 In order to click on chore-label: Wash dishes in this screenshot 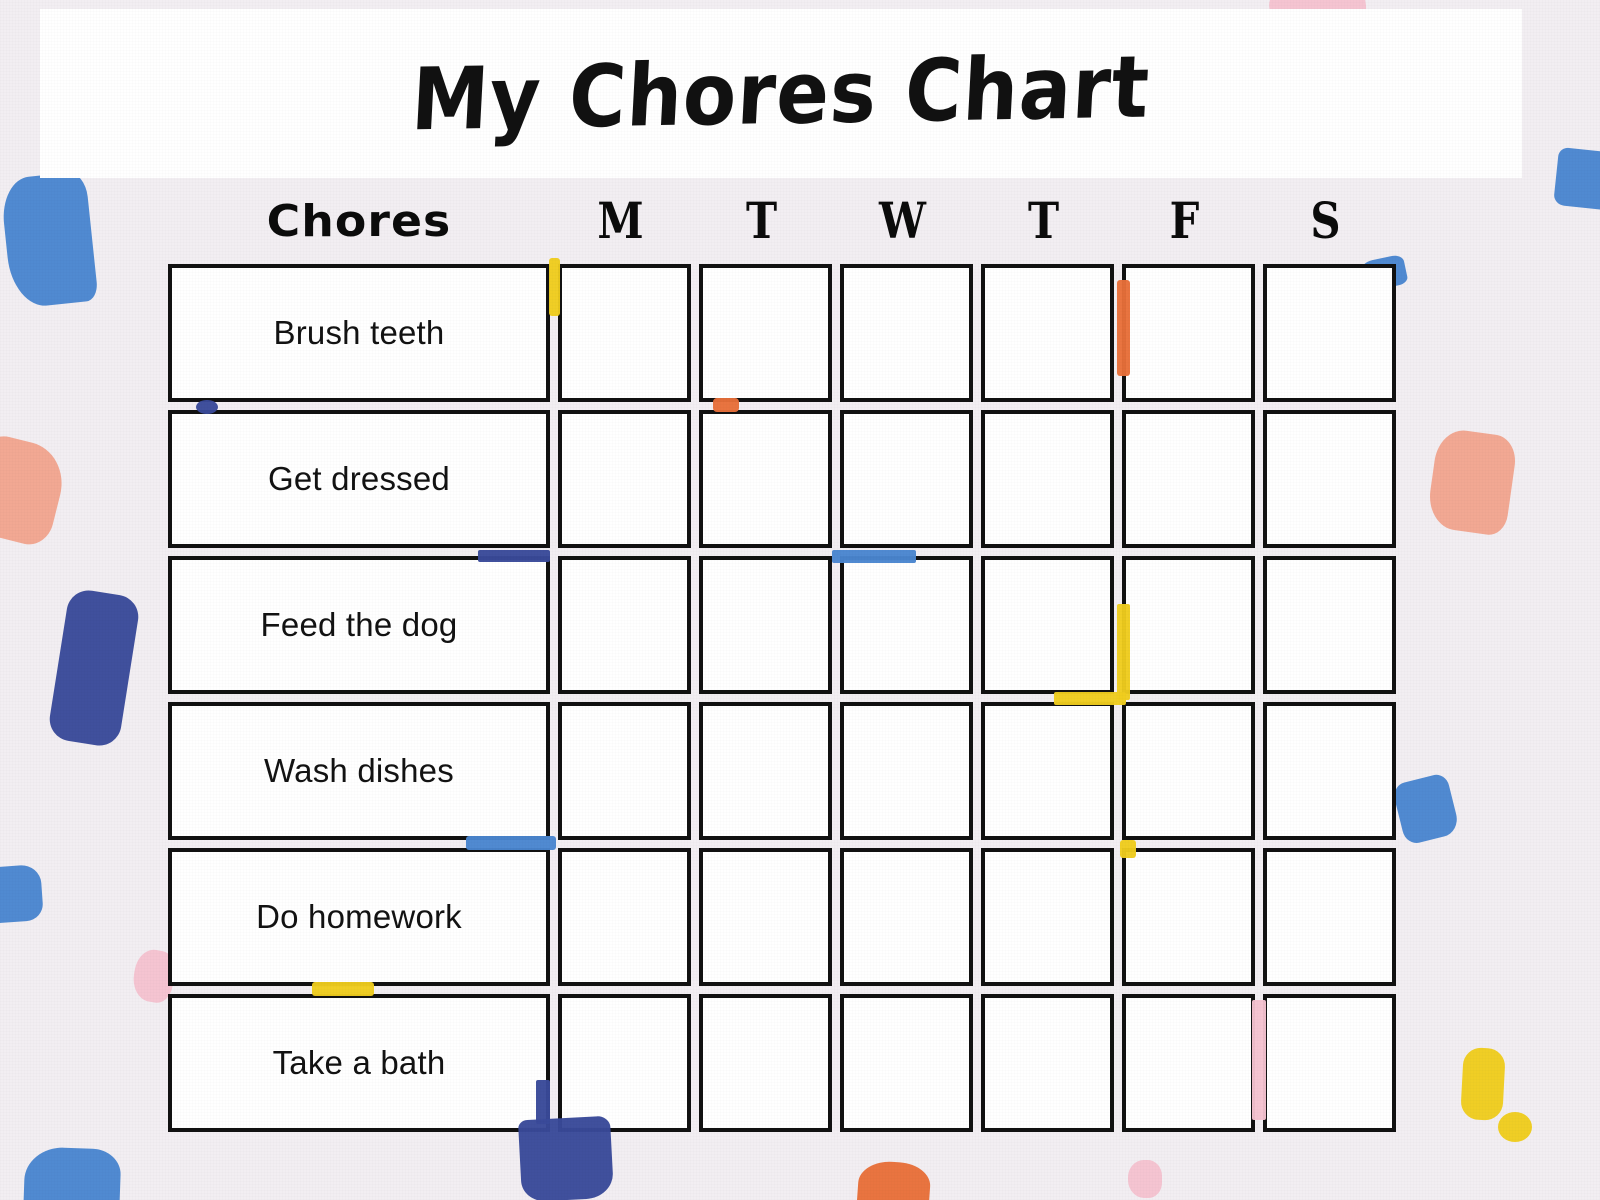, I will do `click(359, 770)`.